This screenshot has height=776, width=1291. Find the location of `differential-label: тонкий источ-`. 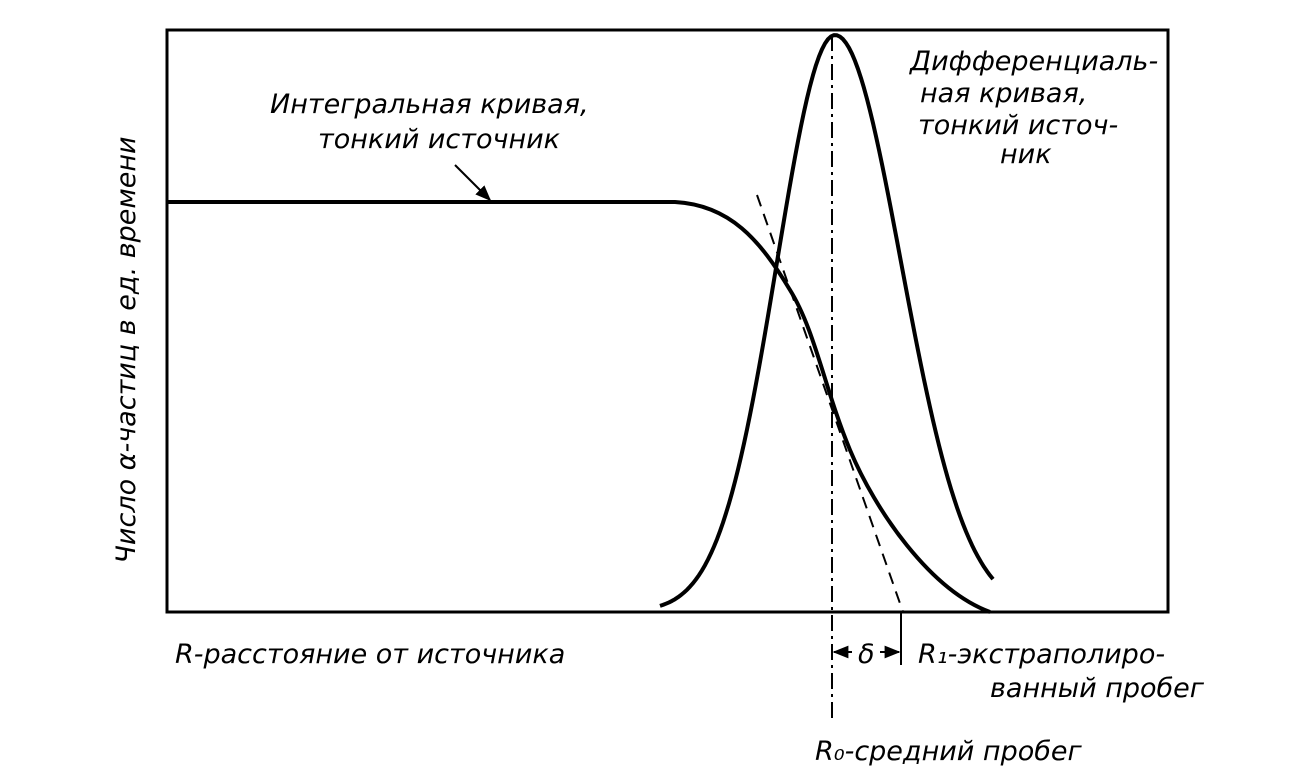

differential-label: тонкий источ- is located at coordinates (1018, 125).